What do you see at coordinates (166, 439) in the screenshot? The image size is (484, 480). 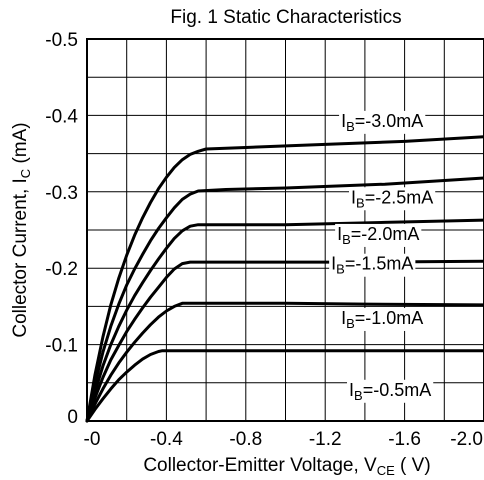 I see `x-tick-label: -0.4` at bounding box center [166, 439].